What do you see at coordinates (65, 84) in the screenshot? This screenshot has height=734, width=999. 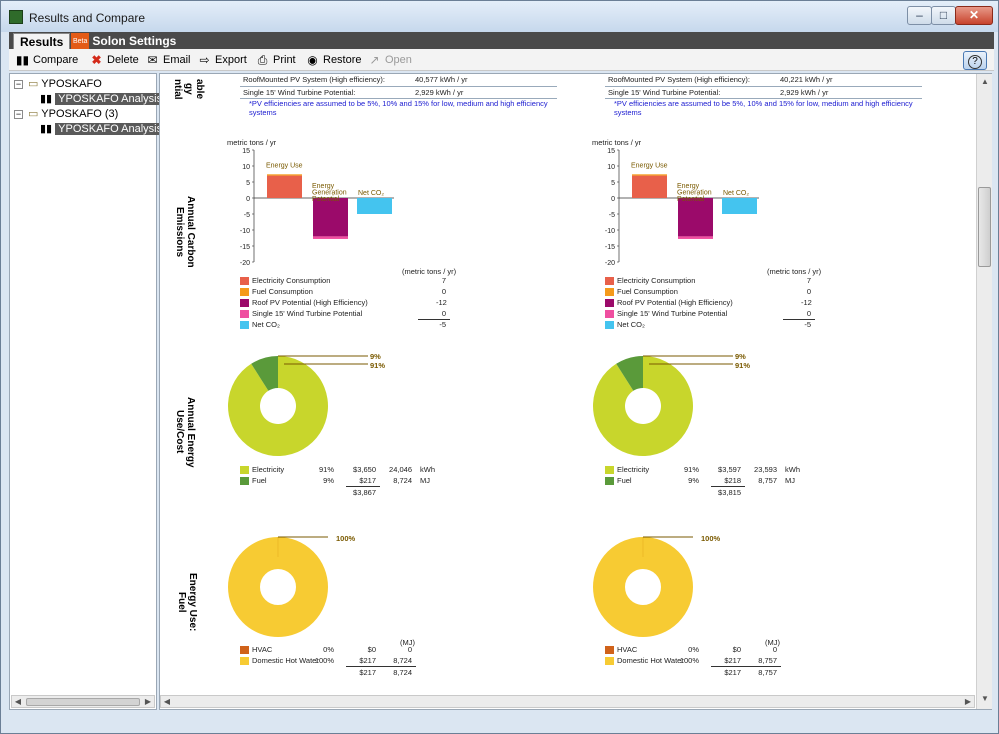 I see `tree-item-project: ▭ YPOSKAFO` at bounding box center [65, 84].